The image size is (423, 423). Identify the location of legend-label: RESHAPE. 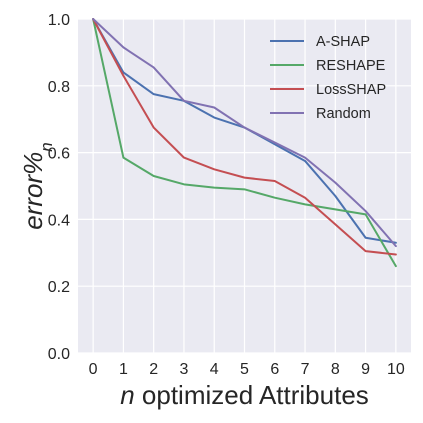
(351, 66).